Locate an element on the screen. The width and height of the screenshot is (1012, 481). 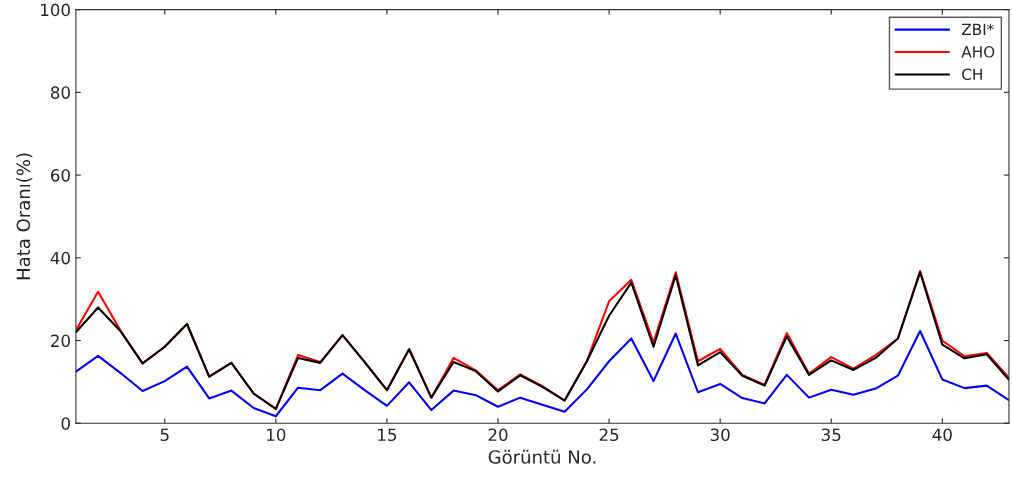
x-tick-label: 25 is located at coordinates (609, 435).